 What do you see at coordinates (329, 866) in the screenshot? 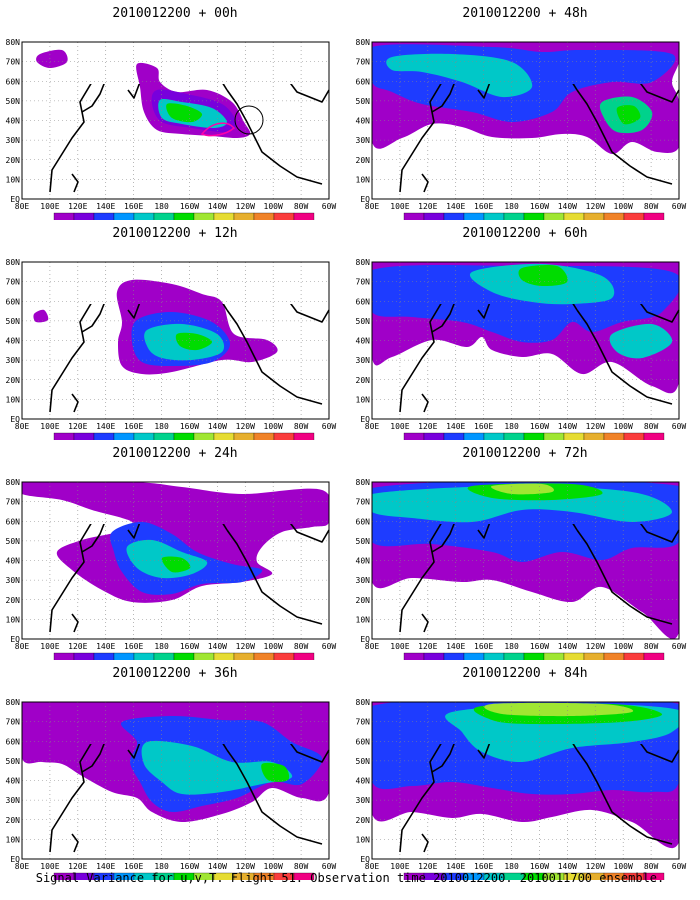
I see `lon-label: 60W` at bounding box center [329, 866].